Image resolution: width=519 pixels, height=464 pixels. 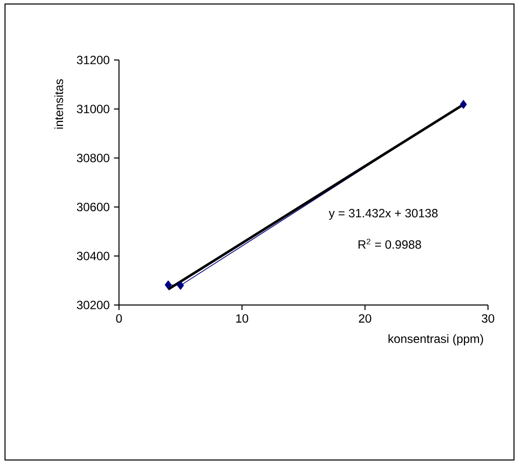 I want to click on x-tick-label: 0, so click(x=119, y=318).